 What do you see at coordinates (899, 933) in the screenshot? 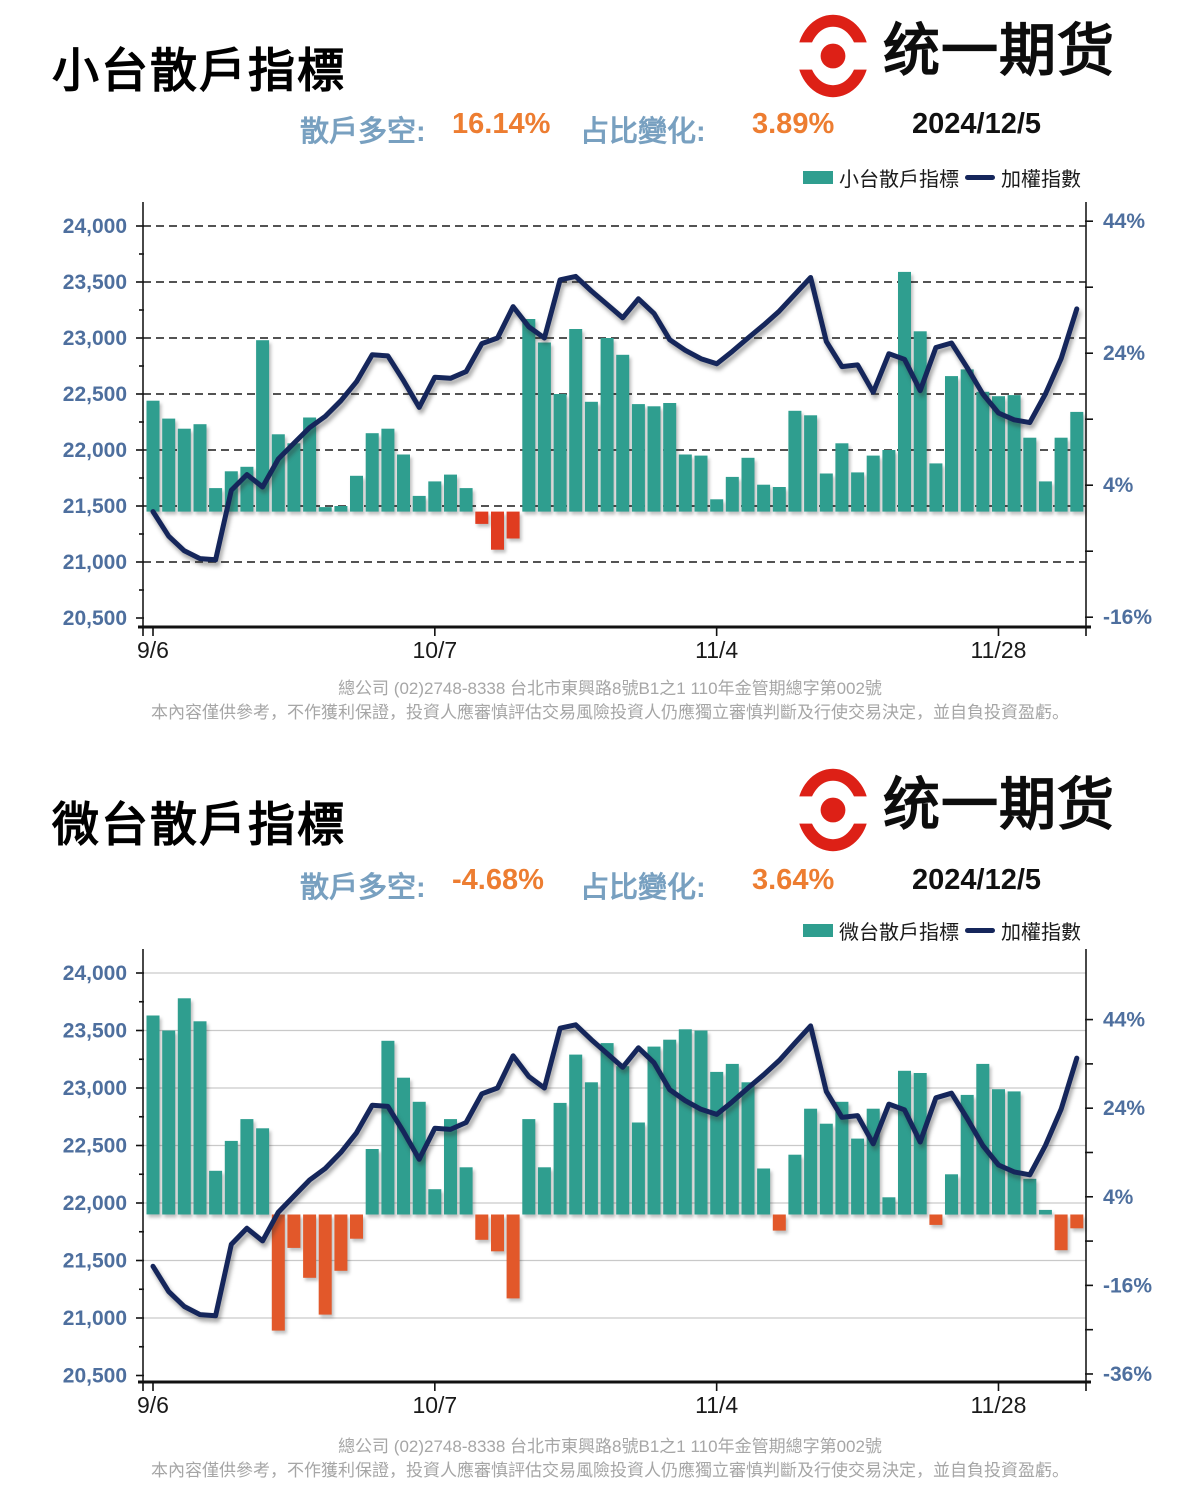
I see `bar-series-label-2: 微台散戶指標` at bounding box center [899, 933].